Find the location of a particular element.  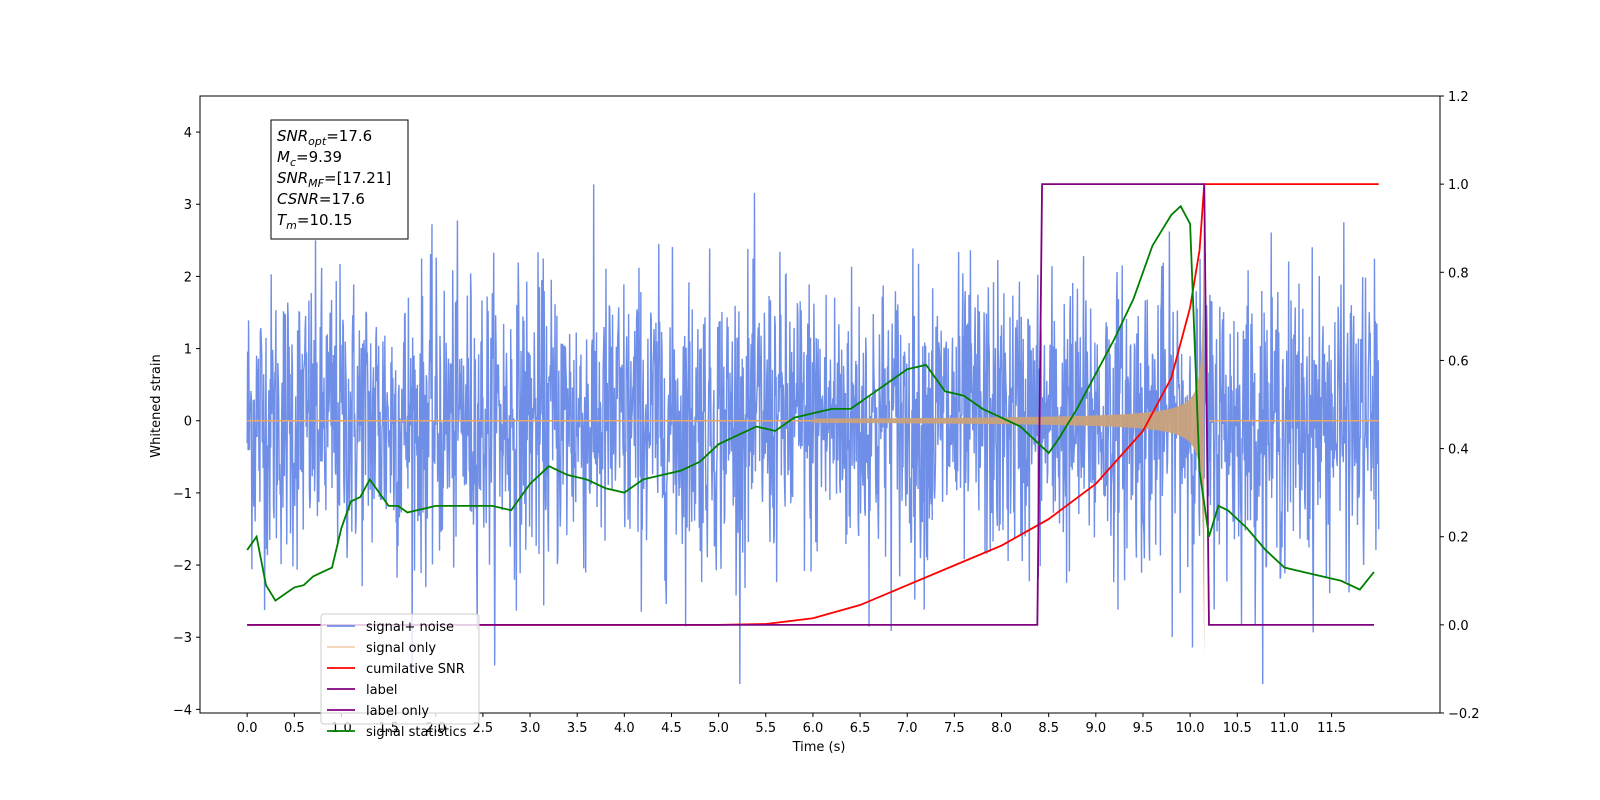

y-axis-left: −4 −3 −2 −1 0 1 2 3 4 is located at coordinates (186, 422).